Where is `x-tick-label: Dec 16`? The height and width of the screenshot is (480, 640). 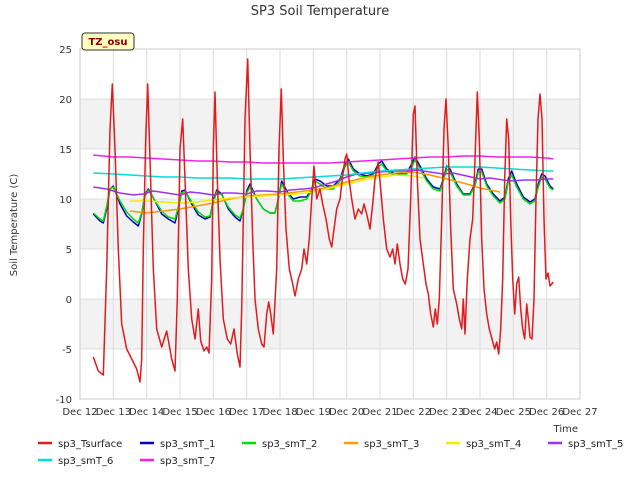 x-tick-label: Dec 16 is located at coordinates (213, 412).